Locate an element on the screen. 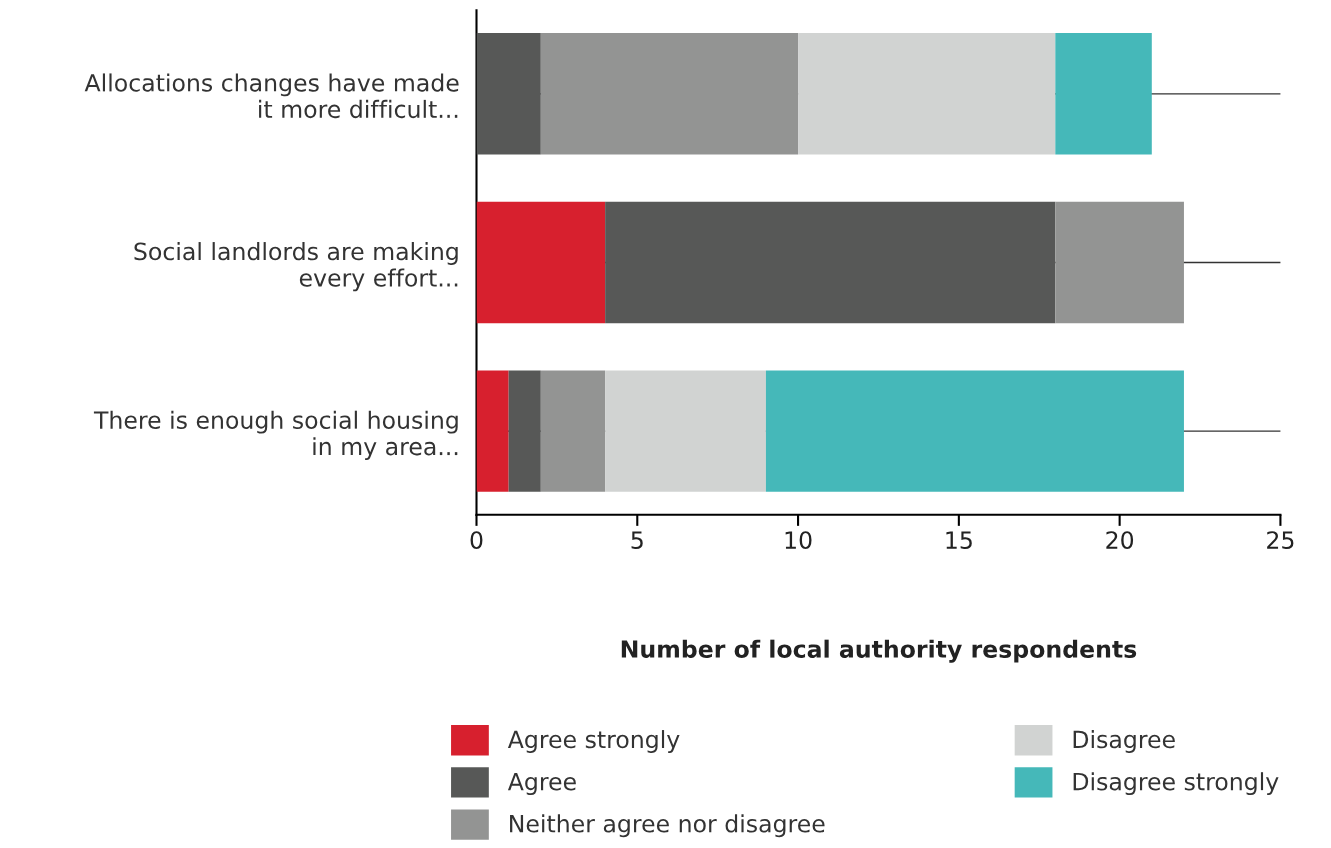  legend-label: Agree strongly is located at coordinates (593, 741).